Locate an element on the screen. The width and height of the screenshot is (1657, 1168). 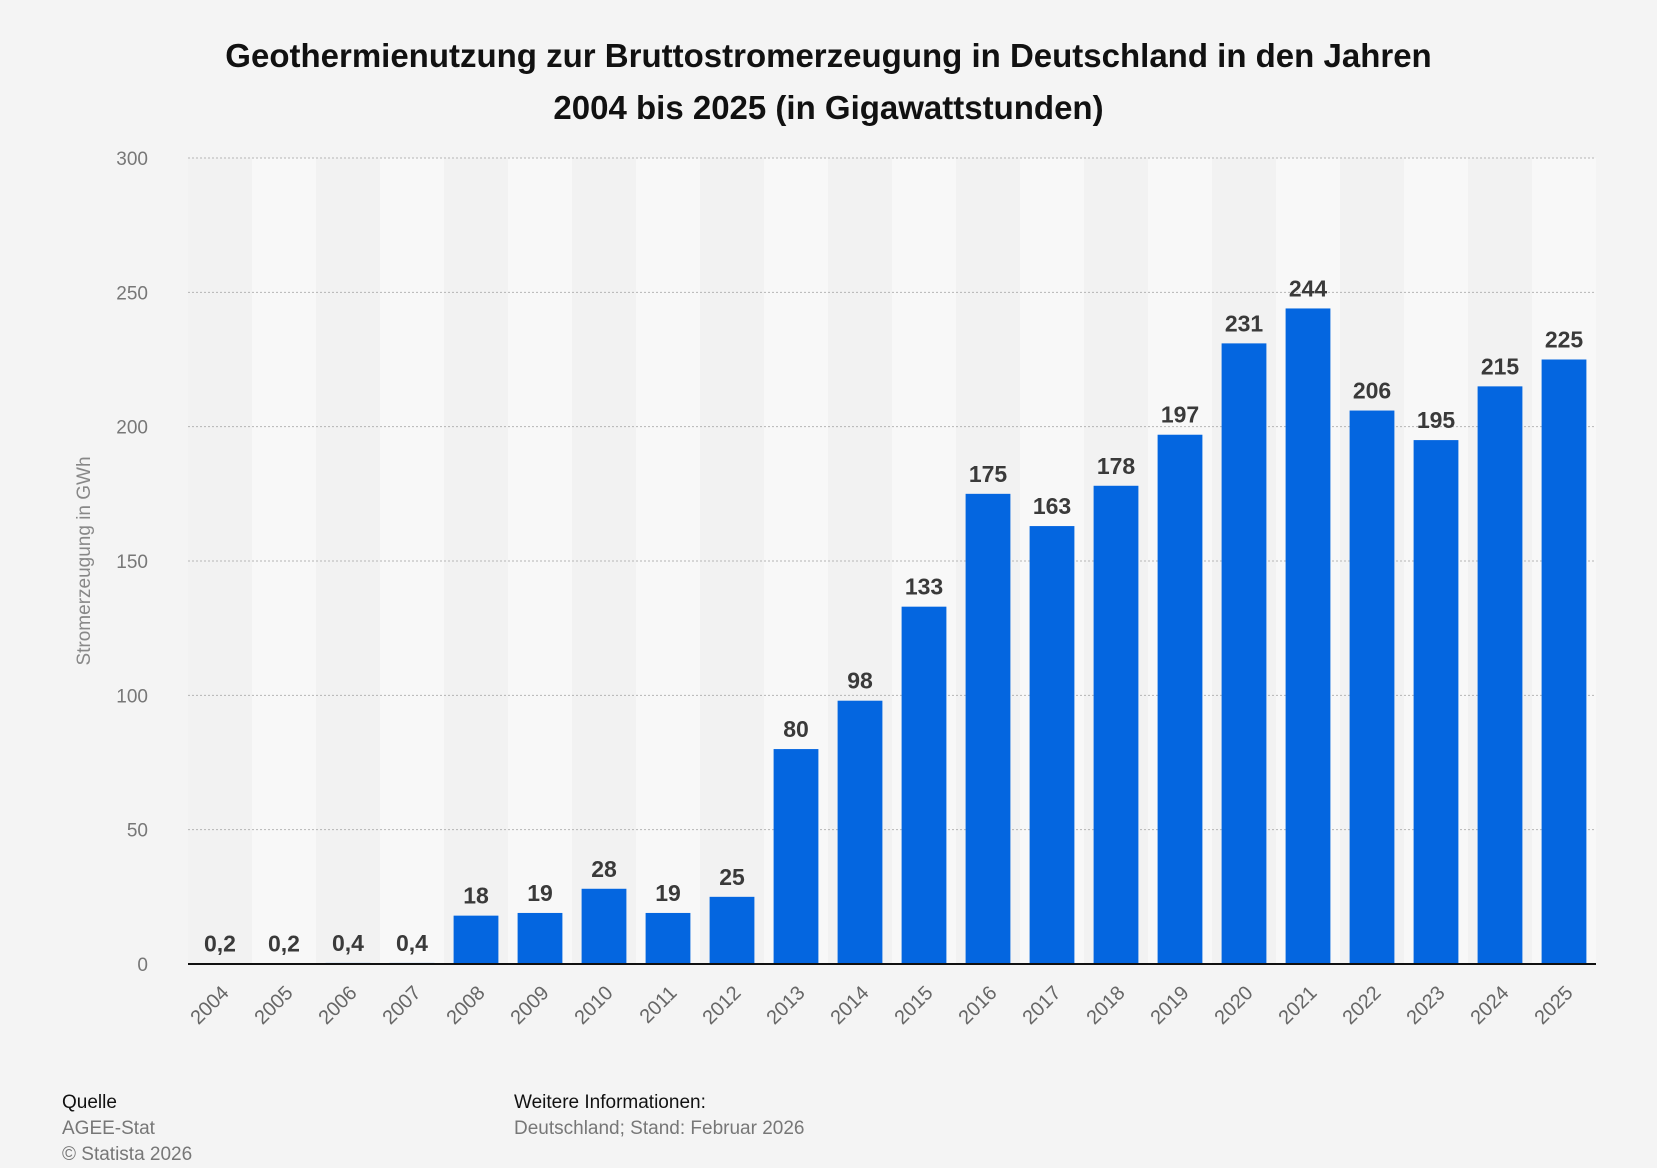
source-heading: Quelle is located at coordinates (127, 1103).